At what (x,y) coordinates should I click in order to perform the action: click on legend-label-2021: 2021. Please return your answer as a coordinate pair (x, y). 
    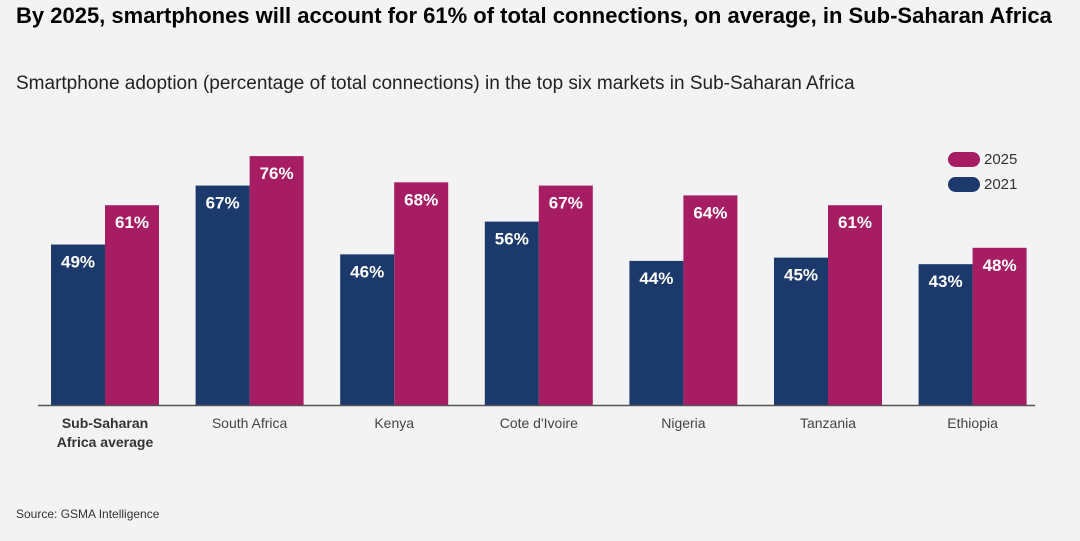
    Looking at the image, I should click on (1001, 184).